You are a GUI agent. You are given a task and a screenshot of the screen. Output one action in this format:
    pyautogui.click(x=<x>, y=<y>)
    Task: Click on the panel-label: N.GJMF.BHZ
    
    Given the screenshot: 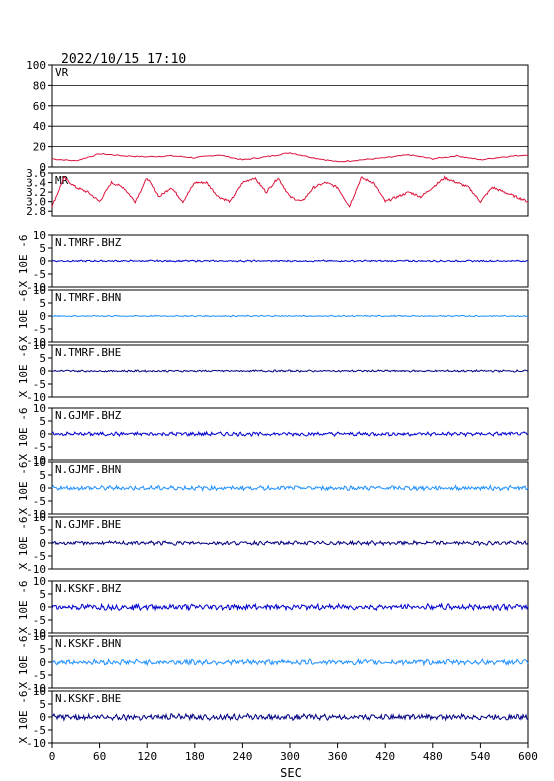 What is the action you would take?
    pyautogui.click(x=88, y=415)
    